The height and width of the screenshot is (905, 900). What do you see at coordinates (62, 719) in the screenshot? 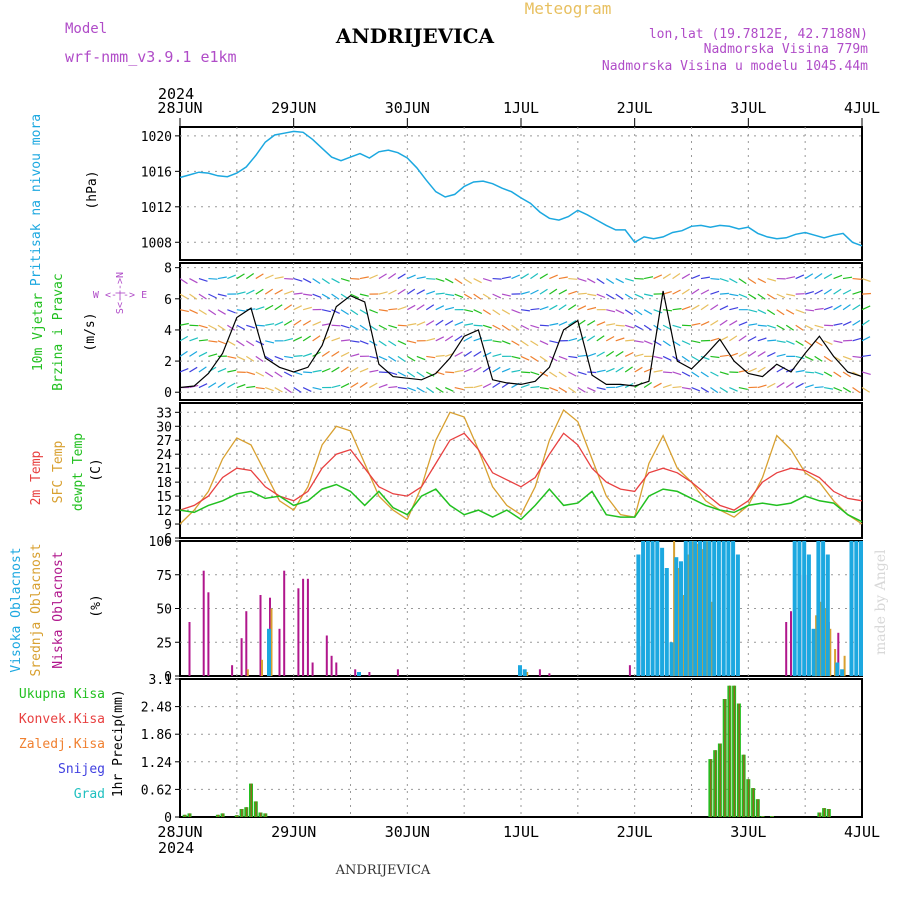
I see `precip-legend-conv: Konvek.Kisa` at bounding box center [62, 719].